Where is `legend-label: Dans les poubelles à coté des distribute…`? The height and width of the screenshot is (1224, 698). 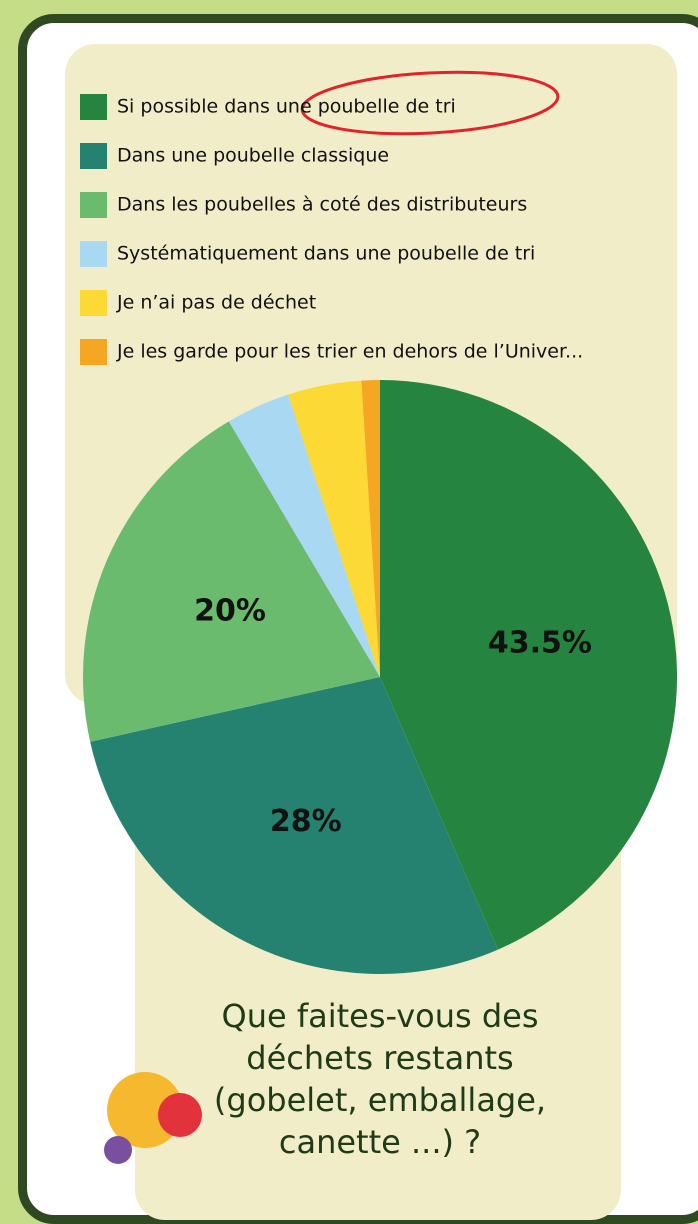
legend-label: Dans les poubelles à coté des distribute… is located at coordinates (322, 205).